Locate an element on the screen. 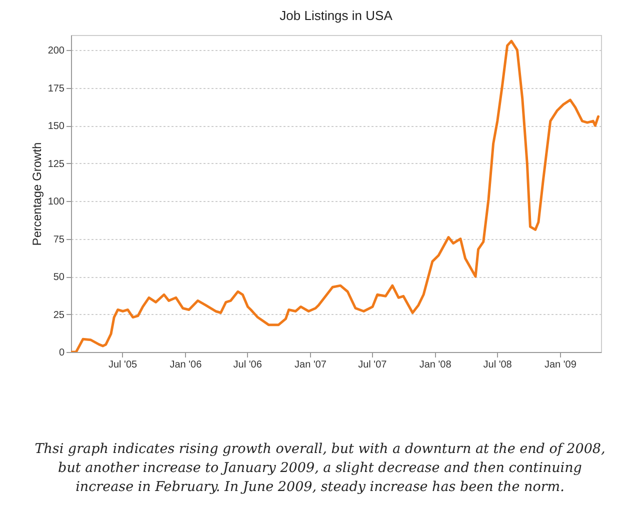  y-tick-label: 125 is located at coordinates (56, 164).